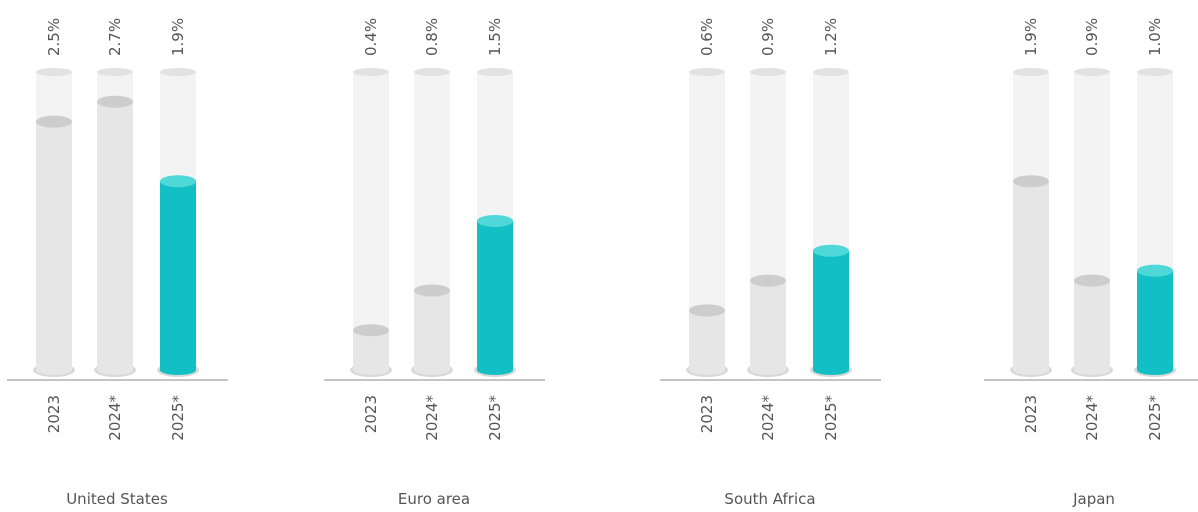 This screenshot has height=512, width=1198. What do you see at coordinates (54, 37) in the screenshot?
I see `value-label: 2.5%` at bounding box center [54, 37].